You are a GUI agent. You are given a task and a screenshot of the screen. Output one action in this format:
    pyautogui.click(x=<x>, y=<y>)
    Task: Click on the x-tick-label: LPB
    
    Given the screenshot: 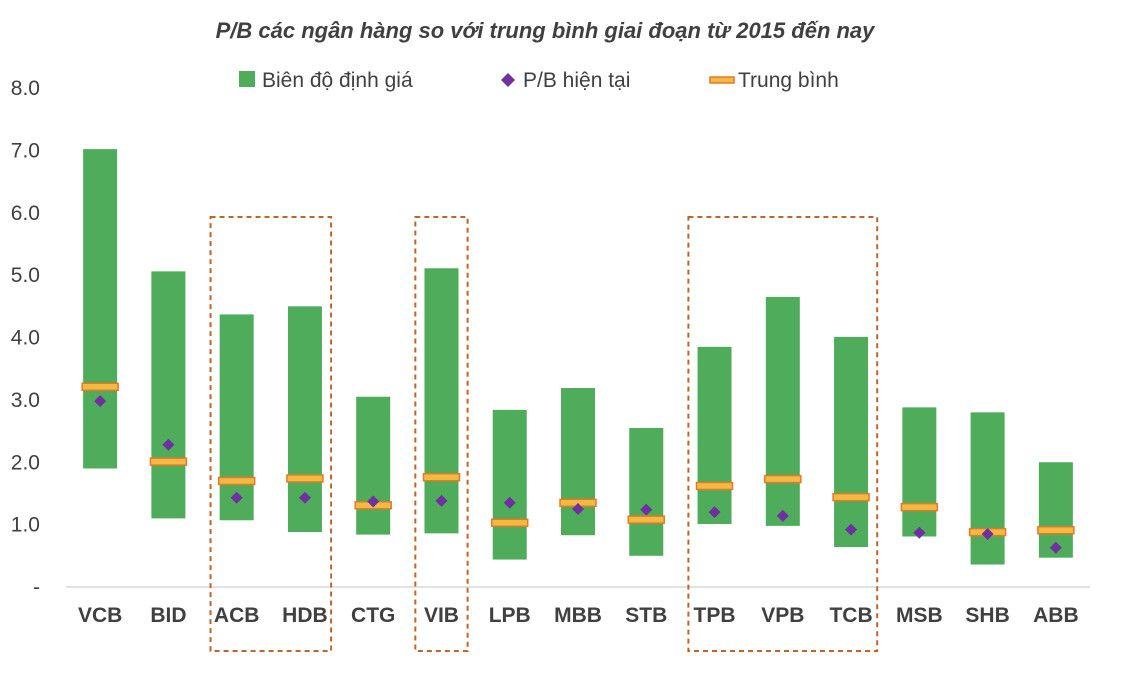 What is the action you would take?
    pyautogui.click(x=510, y=615)
    